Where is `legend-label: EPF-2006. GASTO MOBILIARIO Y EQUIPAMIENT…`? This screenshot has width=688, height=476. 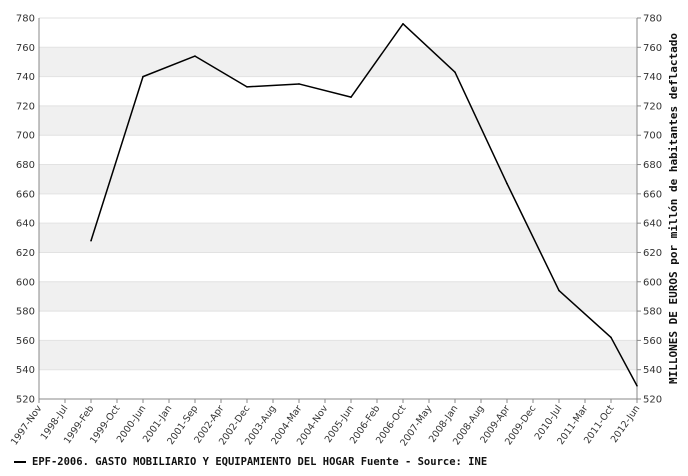 legend-label: EPF-2006. GASTO MOBILIARIO Y EQUIPAMIENT… is located at coordinates (260, 462).